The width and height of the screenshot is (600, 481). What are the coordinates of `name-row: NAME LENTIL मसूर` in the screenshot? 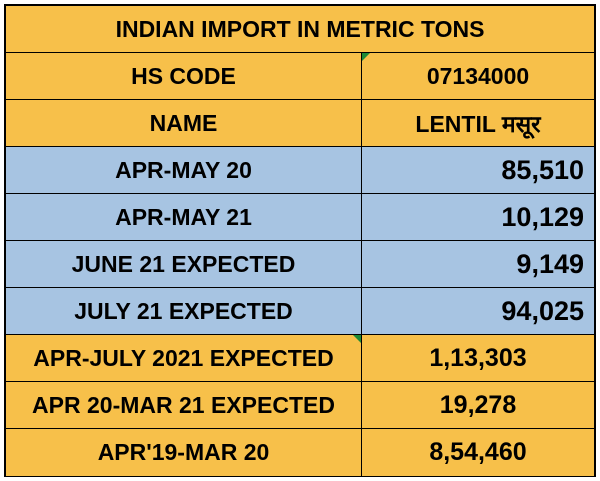 It's located at (300, 123).